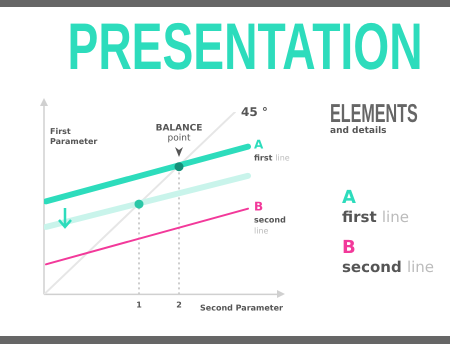 The image size is (450, 344). What do you see at coordinates (358, 131) in the screenshot?
I see `text: and details` at bounding box center [358, 131].